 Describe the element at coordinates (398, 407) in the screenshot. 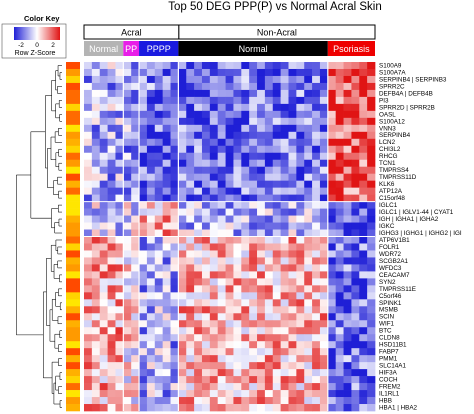

I see `gene-label: HBA1 | HBA2` at that location.